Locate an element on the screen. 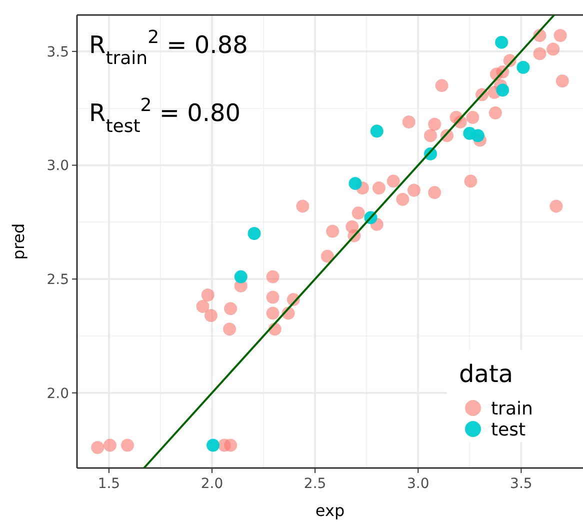  y-tick-label: 2.5 is located at coordinates (57, 280).